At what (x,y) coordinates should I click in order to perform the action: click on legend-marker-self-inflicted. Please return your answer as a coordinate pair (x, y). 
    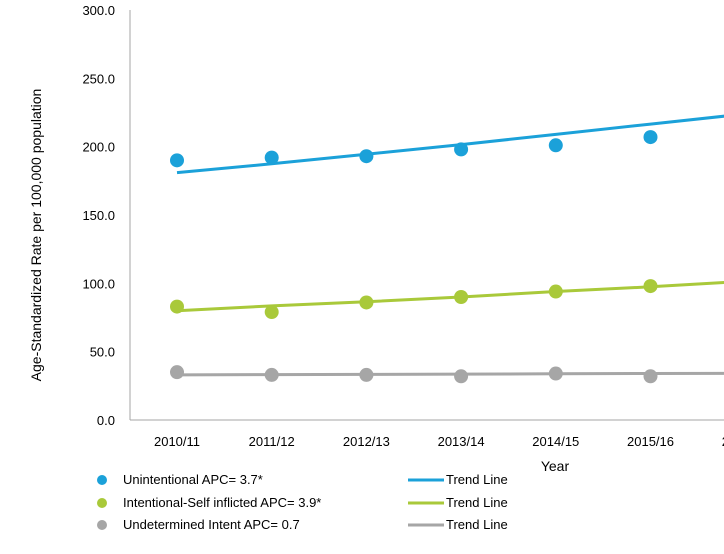
    Looking at the image, I should click on (102, 503).